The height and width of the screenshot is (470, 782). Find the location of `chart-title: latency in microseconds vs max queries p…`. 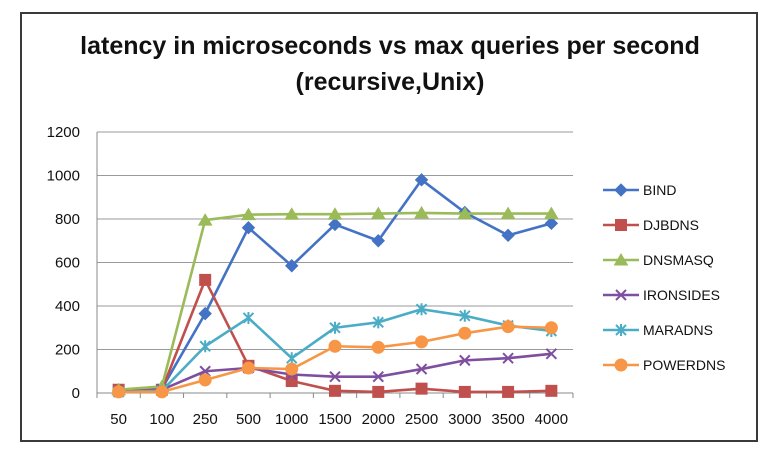

chart-title: latency in microseconds vs max queries p… is located at coordinates (390, 64).